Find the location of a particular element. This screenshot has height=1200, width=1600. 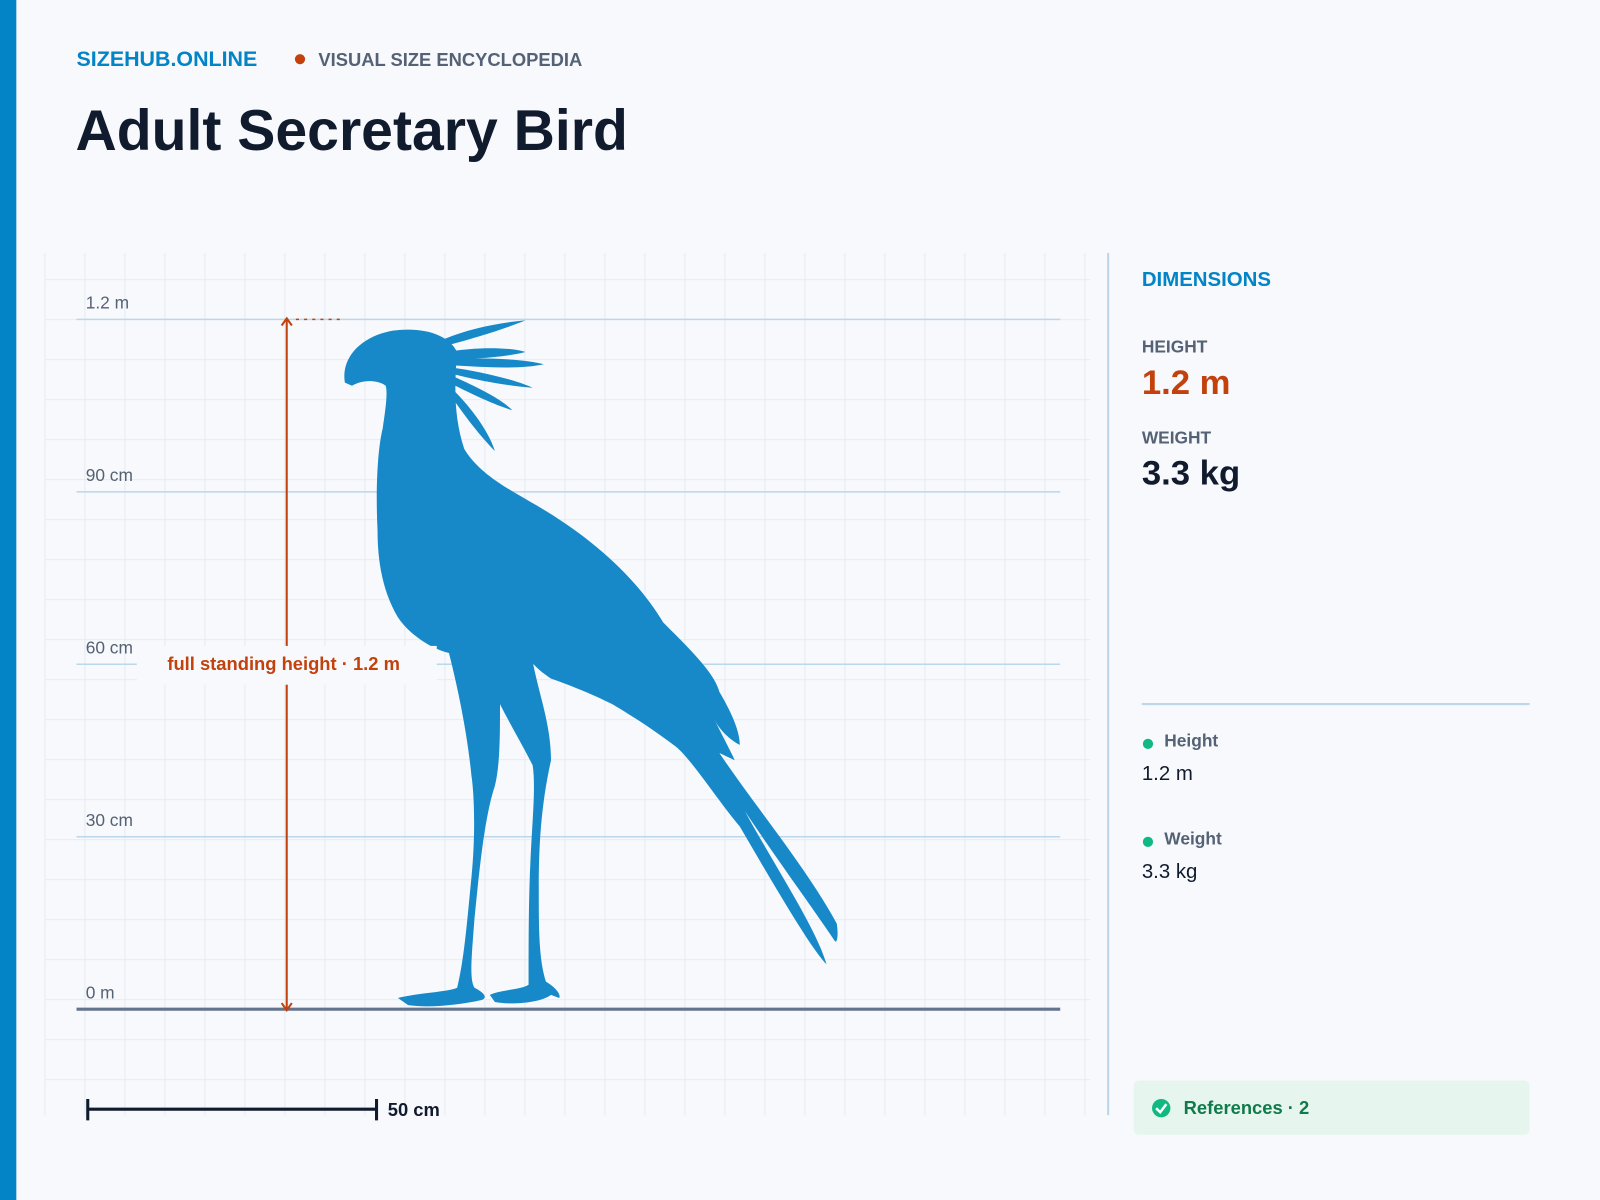

scale-bar is located at coordinates (232, 1109).